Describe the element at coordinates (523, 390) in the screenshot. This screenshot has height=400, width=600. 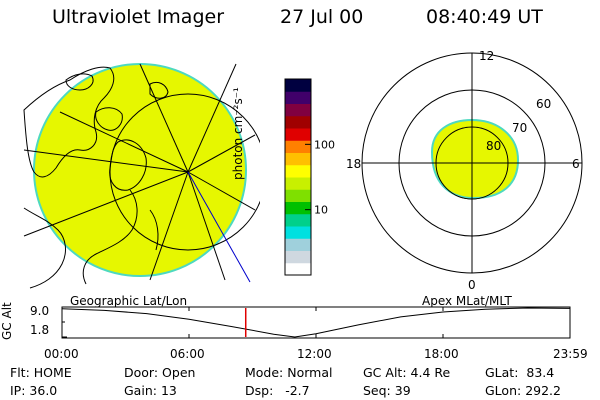
I see `glon-status: GLon: 292.2` at that location.